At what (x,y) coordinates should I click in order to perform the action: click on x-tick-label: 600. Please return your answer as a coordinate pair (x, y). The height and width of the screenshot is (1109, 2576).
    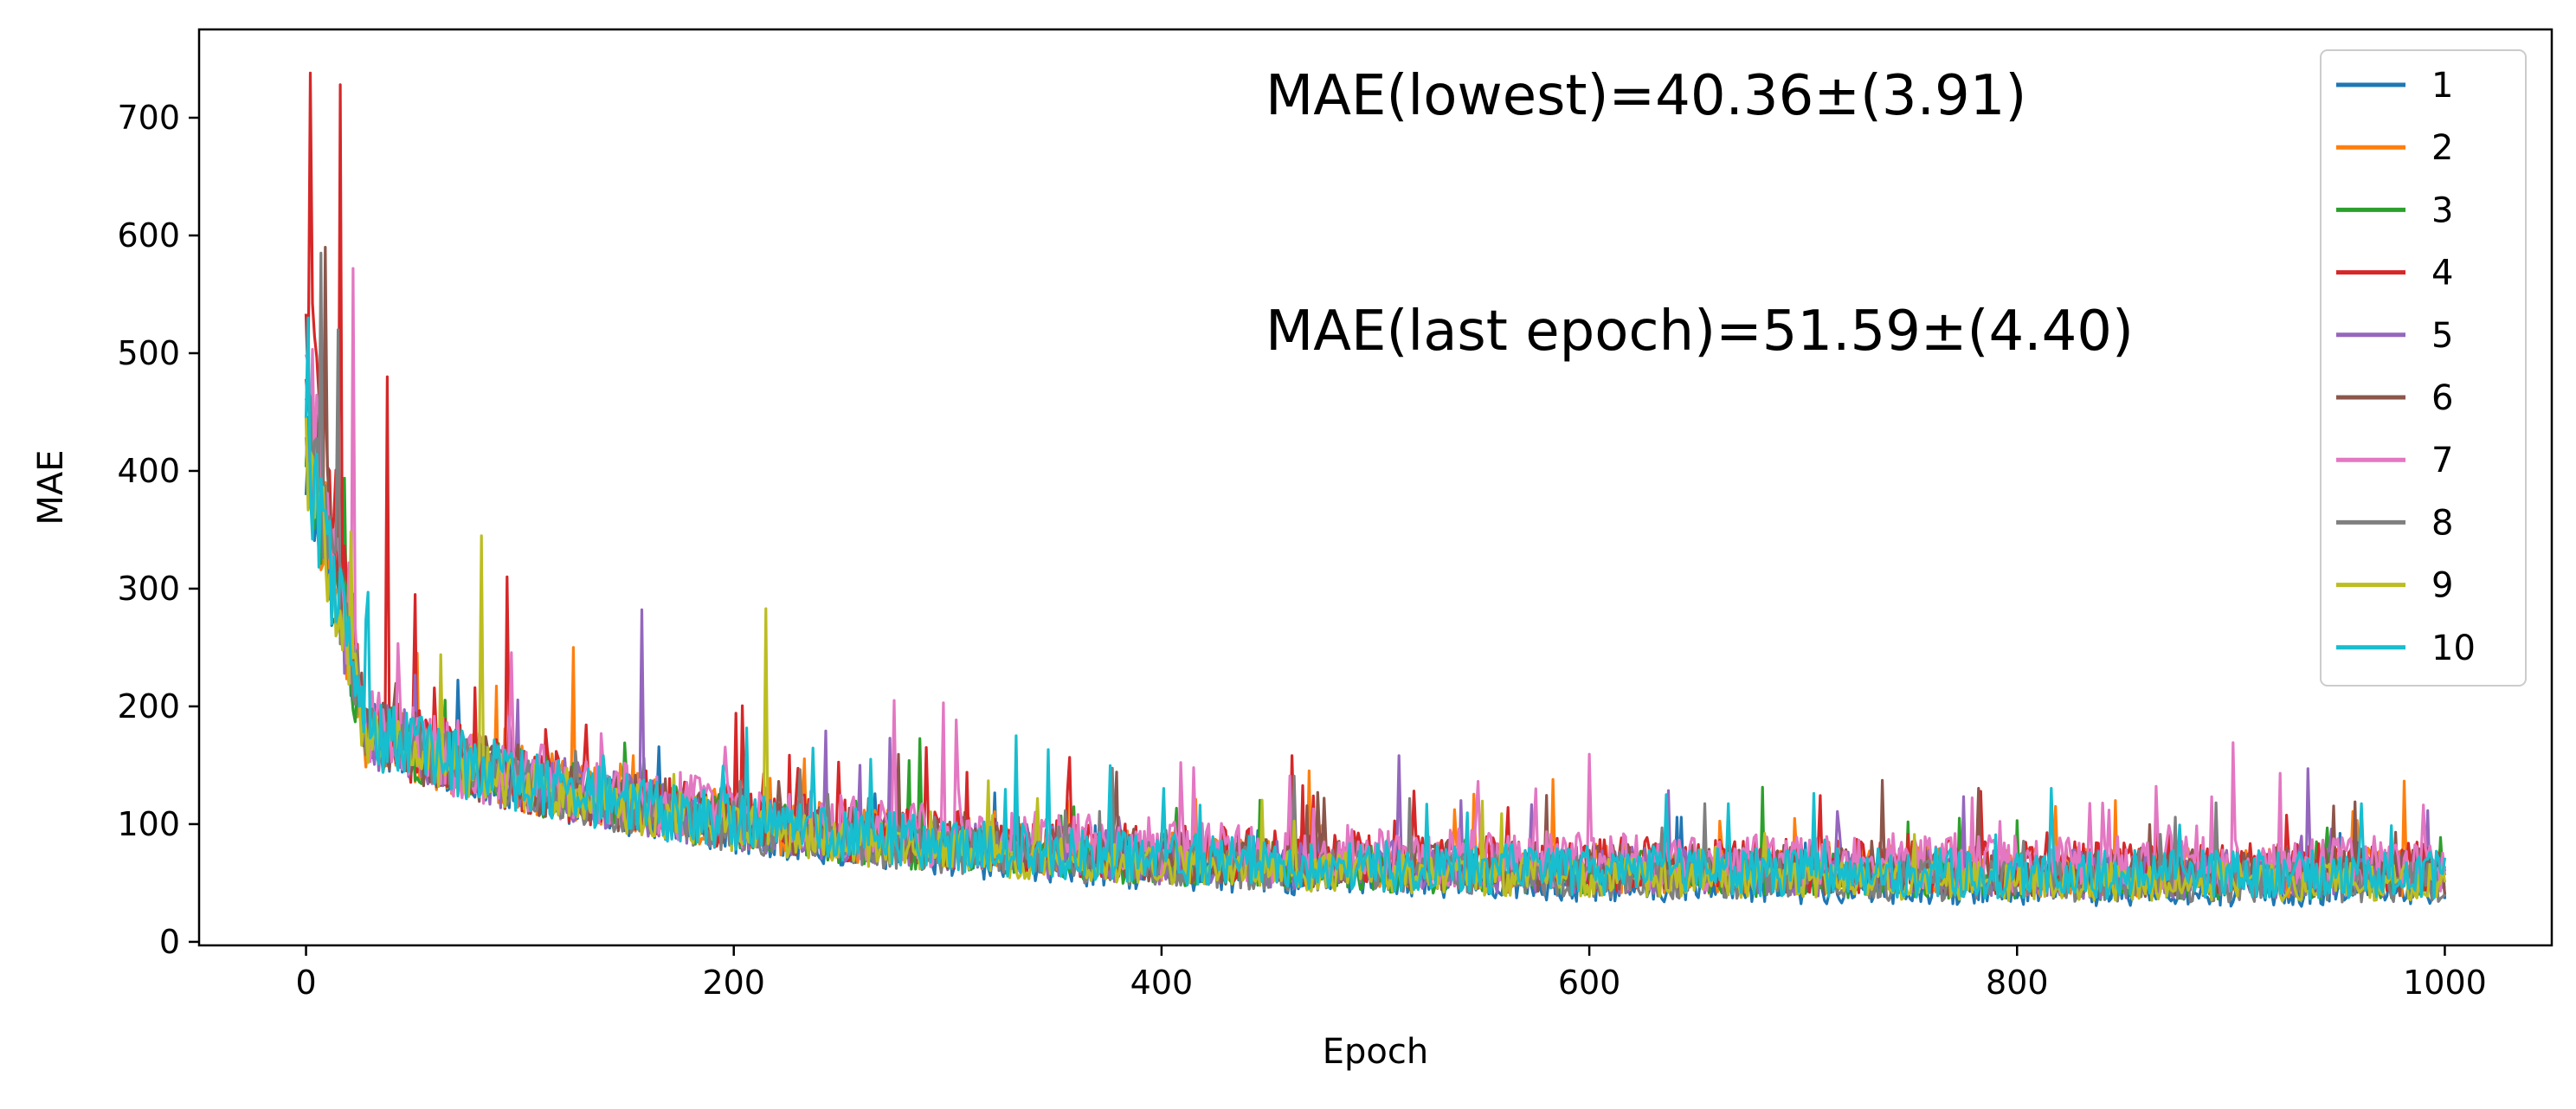
    Looking at the image, I should click on (1589, 983).